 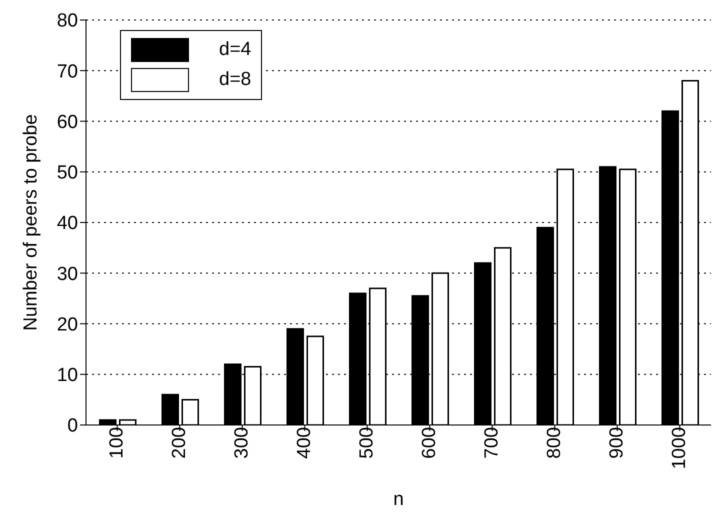 What do you see at coordinates (429, 443) in the screenshot?
I see `x-tick-label: 600` at bounding box center [429, 443].